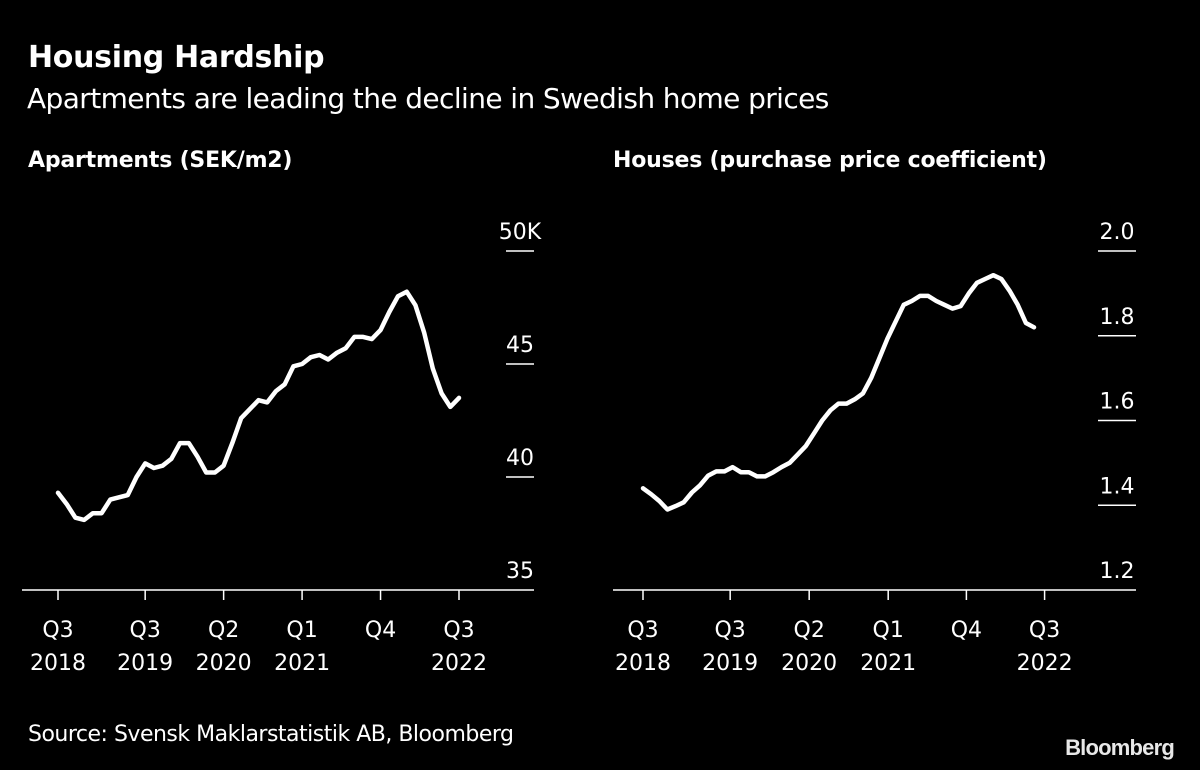 The width and height of the screenshot is (1200, 770). What do you see at coordinates (520, 571) in the screenshot?
I see `y-tick-label: 35` at bounding box center [520, 571].